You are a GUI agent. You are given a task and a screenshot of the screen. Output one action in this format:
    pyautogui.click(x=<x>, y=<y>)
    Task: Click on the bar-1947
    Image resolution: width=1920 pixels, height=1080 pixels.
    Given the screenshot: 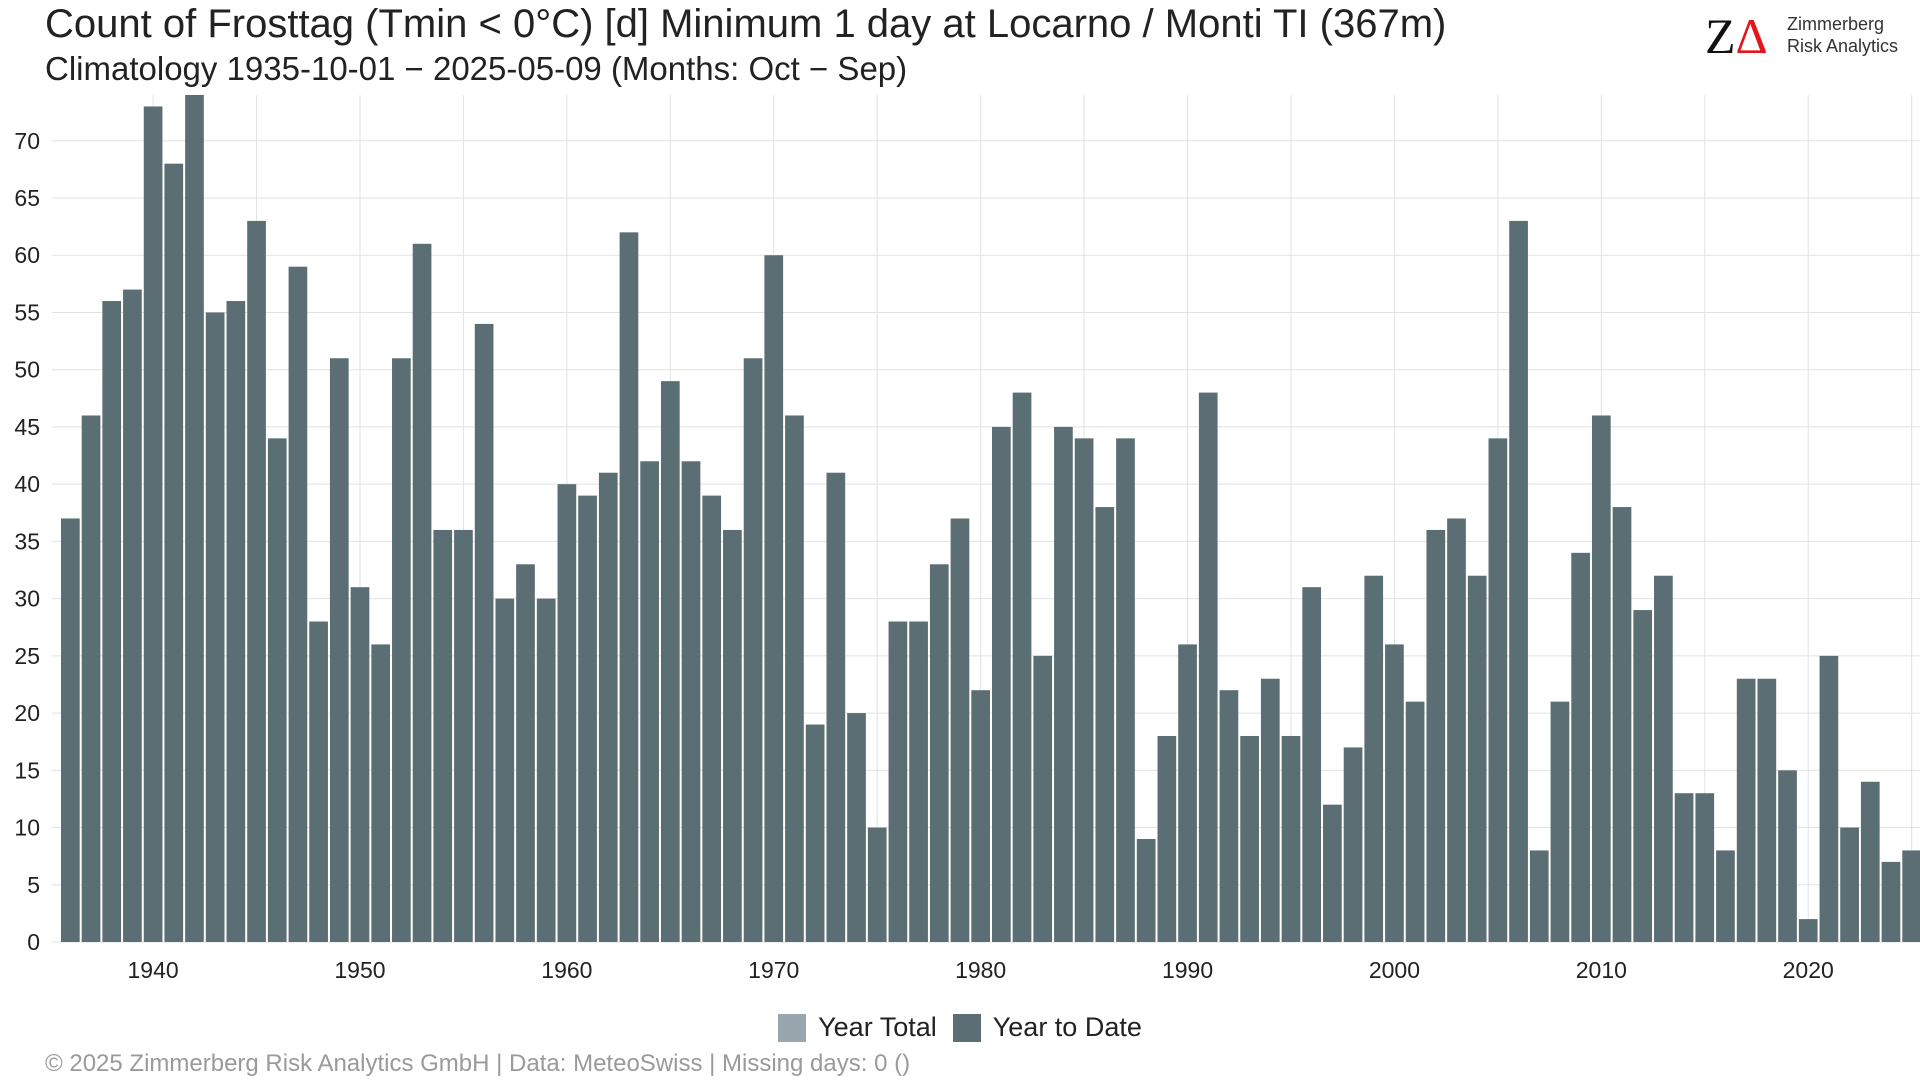 What is the action you would take?
    pyautogui.click(x=298, y=604)
    